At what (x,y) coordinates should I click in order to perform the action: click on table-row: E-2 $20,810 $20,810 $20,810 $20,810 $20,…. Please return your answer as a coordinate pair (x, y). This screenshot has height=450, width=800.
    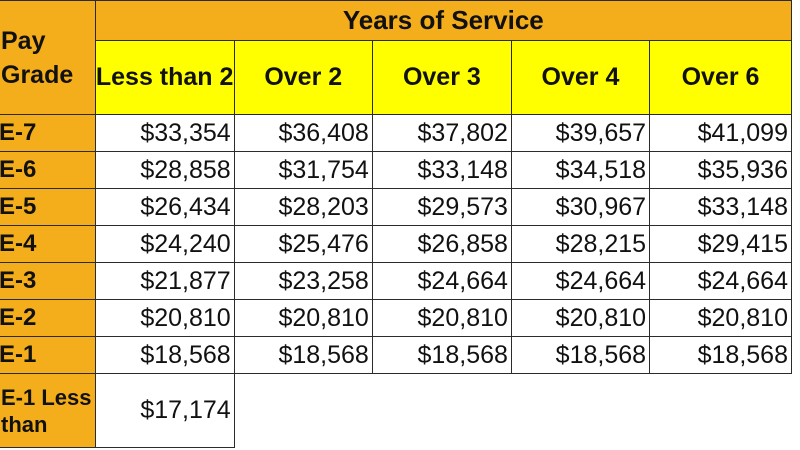
    Looking at the image, I should click on (396, 318).